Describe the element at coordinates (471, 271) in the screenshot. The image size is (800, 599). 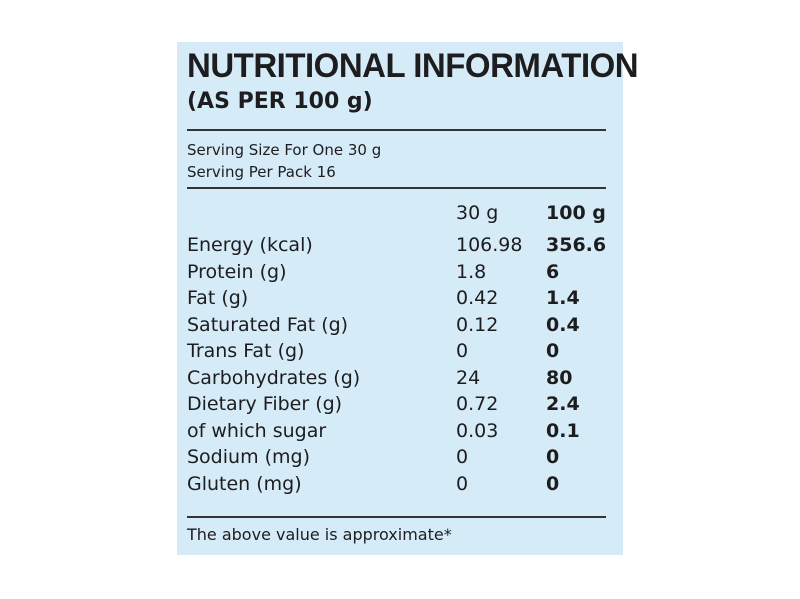
I see `value-30g: 1.8` at that location.